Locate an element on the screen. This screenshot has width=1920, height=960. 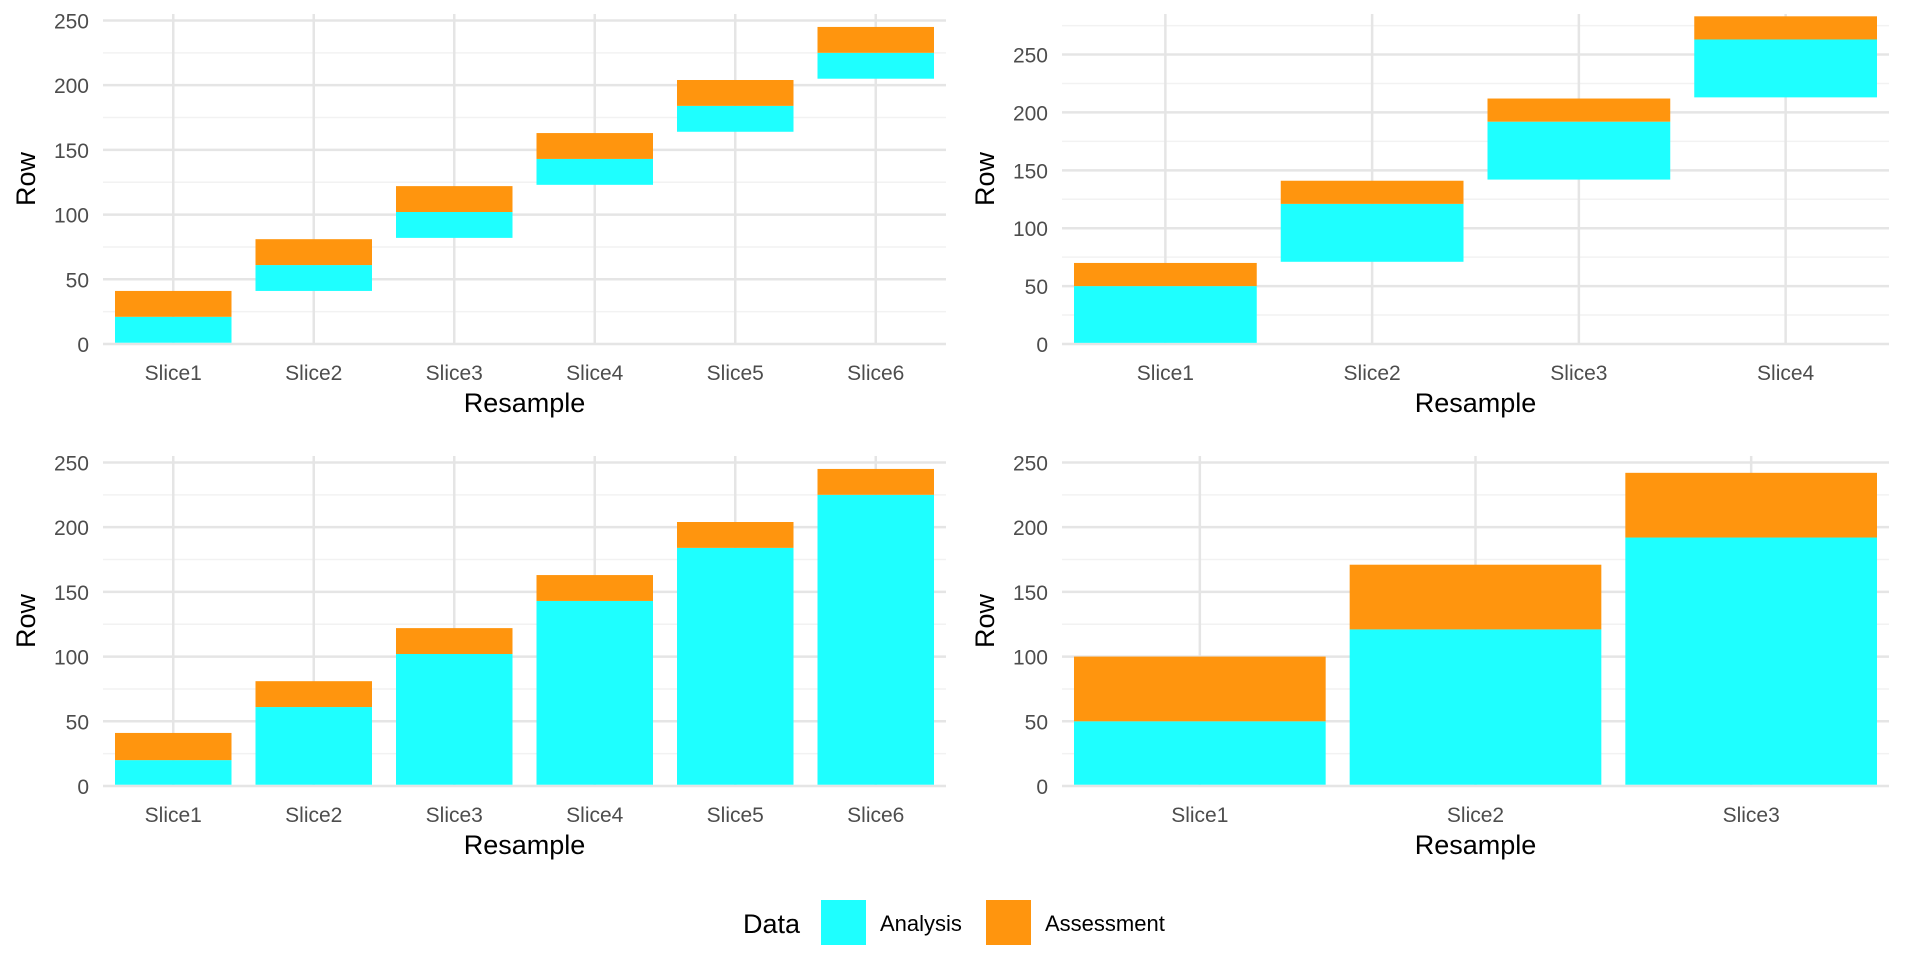
legend: Data Analysis Assessment is located at coordinates (954, 922).